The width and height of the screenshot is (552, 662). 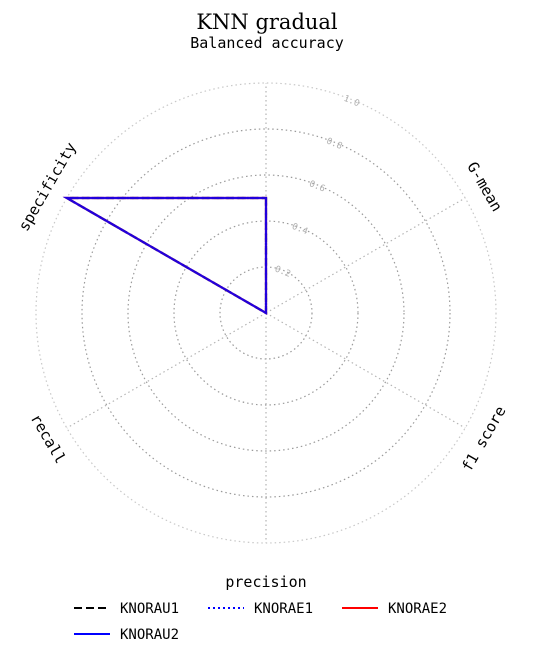 What do you see at coordinates (48, 439) in the screenshot?
I see `axis-label-4: recall` at bounding box center [48, 439].